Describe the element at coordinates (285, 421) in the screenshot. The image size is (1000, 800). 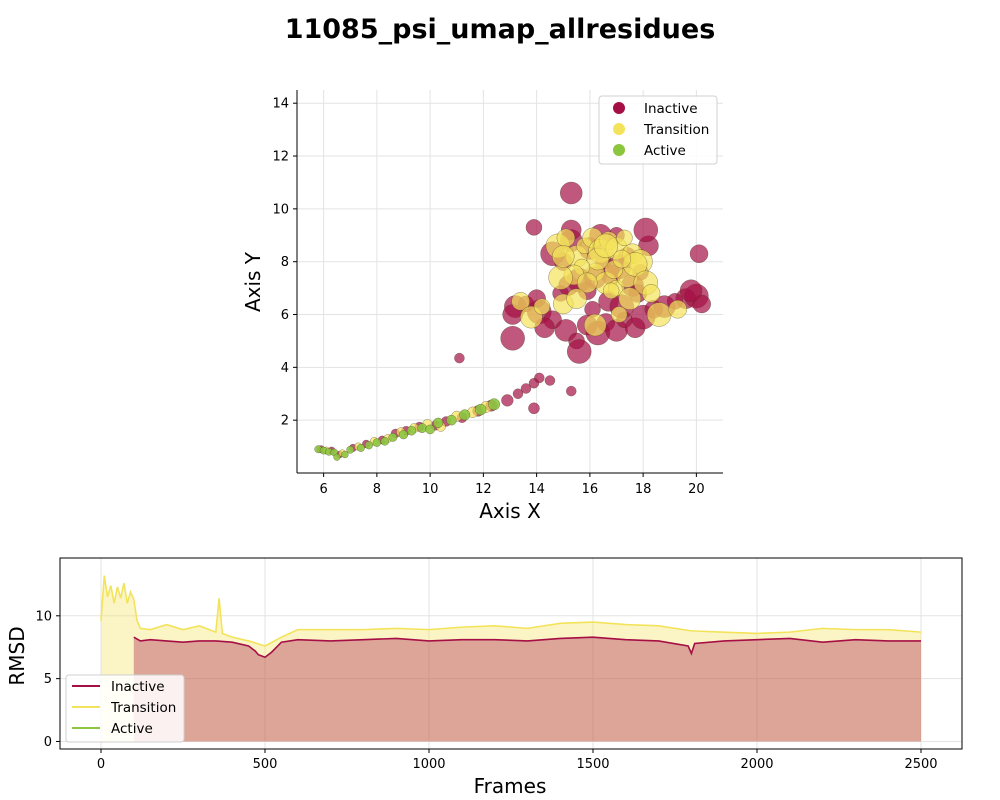
I see `scatter-y-tick-label: 2` at that location.